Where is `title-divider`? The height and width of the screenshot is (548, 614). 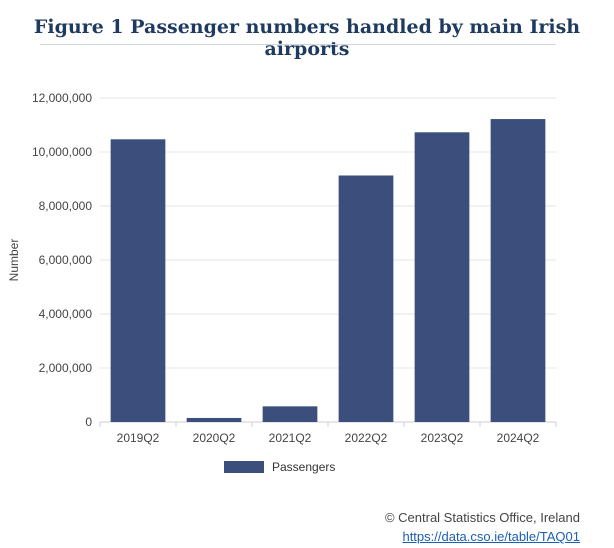 title-divider is located at coordinates (298, 44).